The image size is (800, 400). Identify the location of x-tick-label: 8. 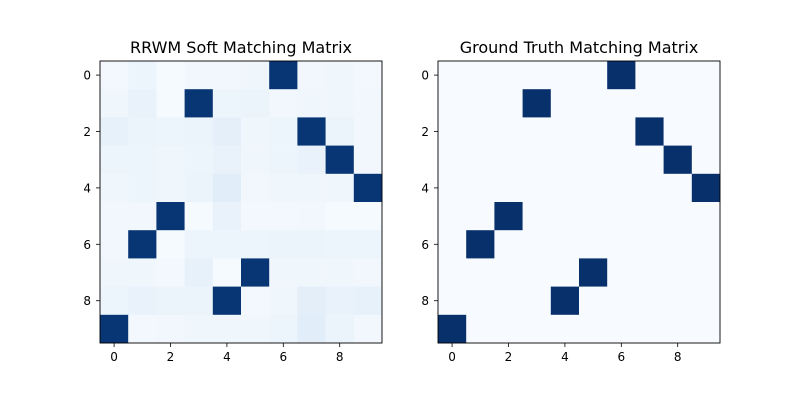
(340, 357).